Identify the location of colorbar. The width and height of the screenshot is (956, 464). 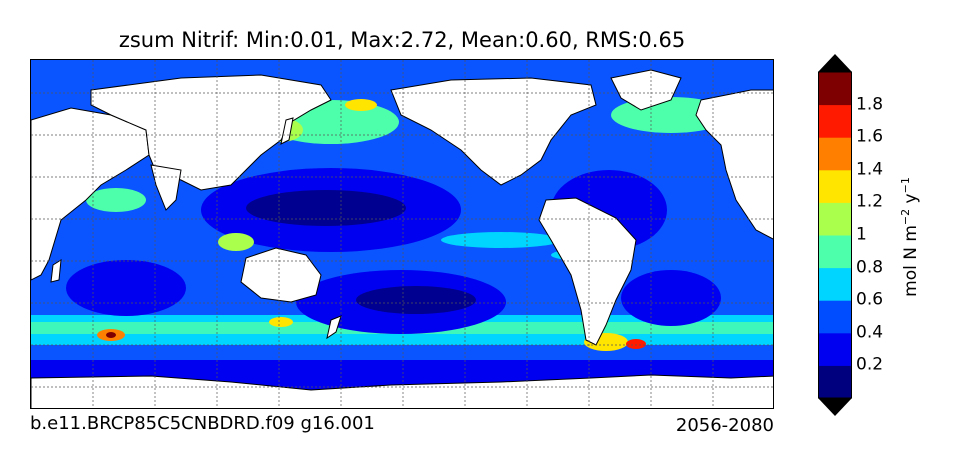
(835, 235).